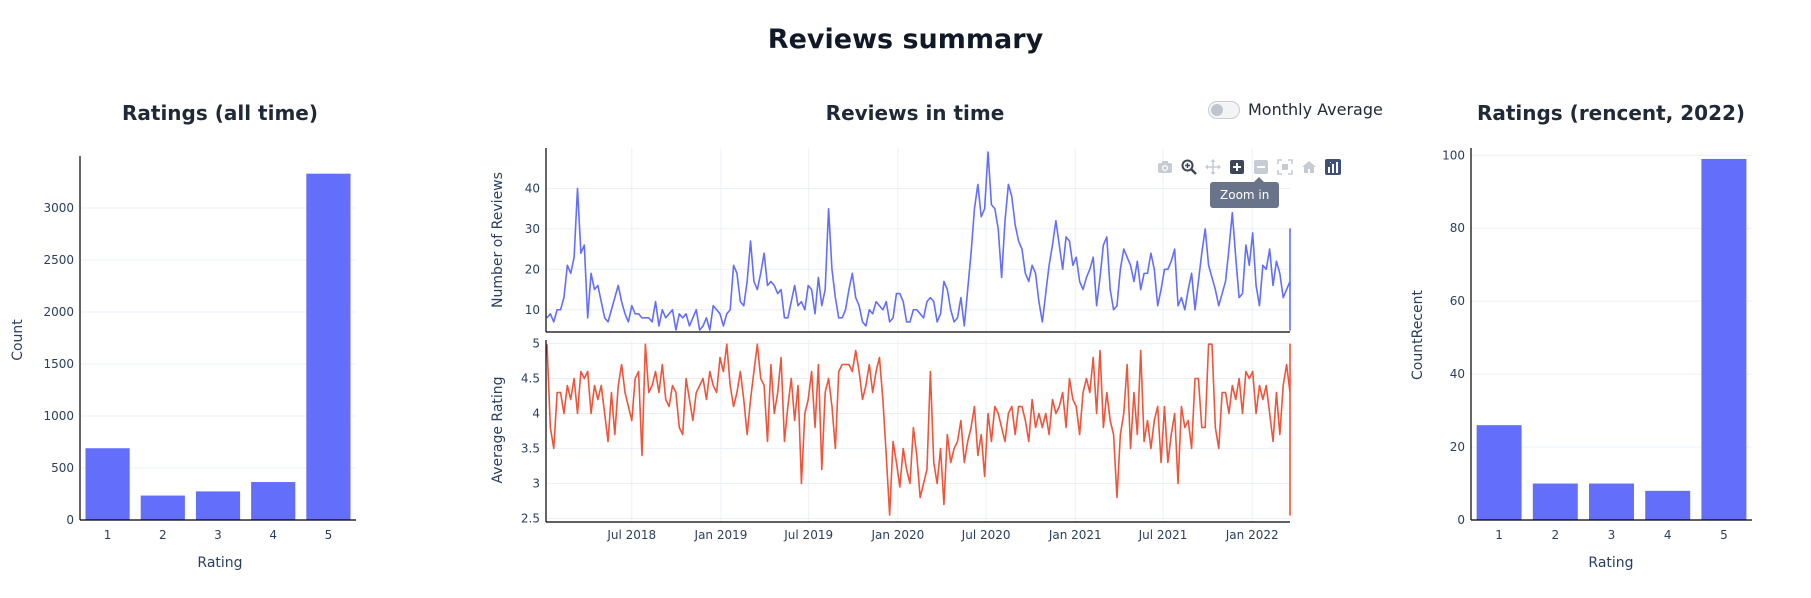  I want to click on camera-icon, so click(1165, 167).